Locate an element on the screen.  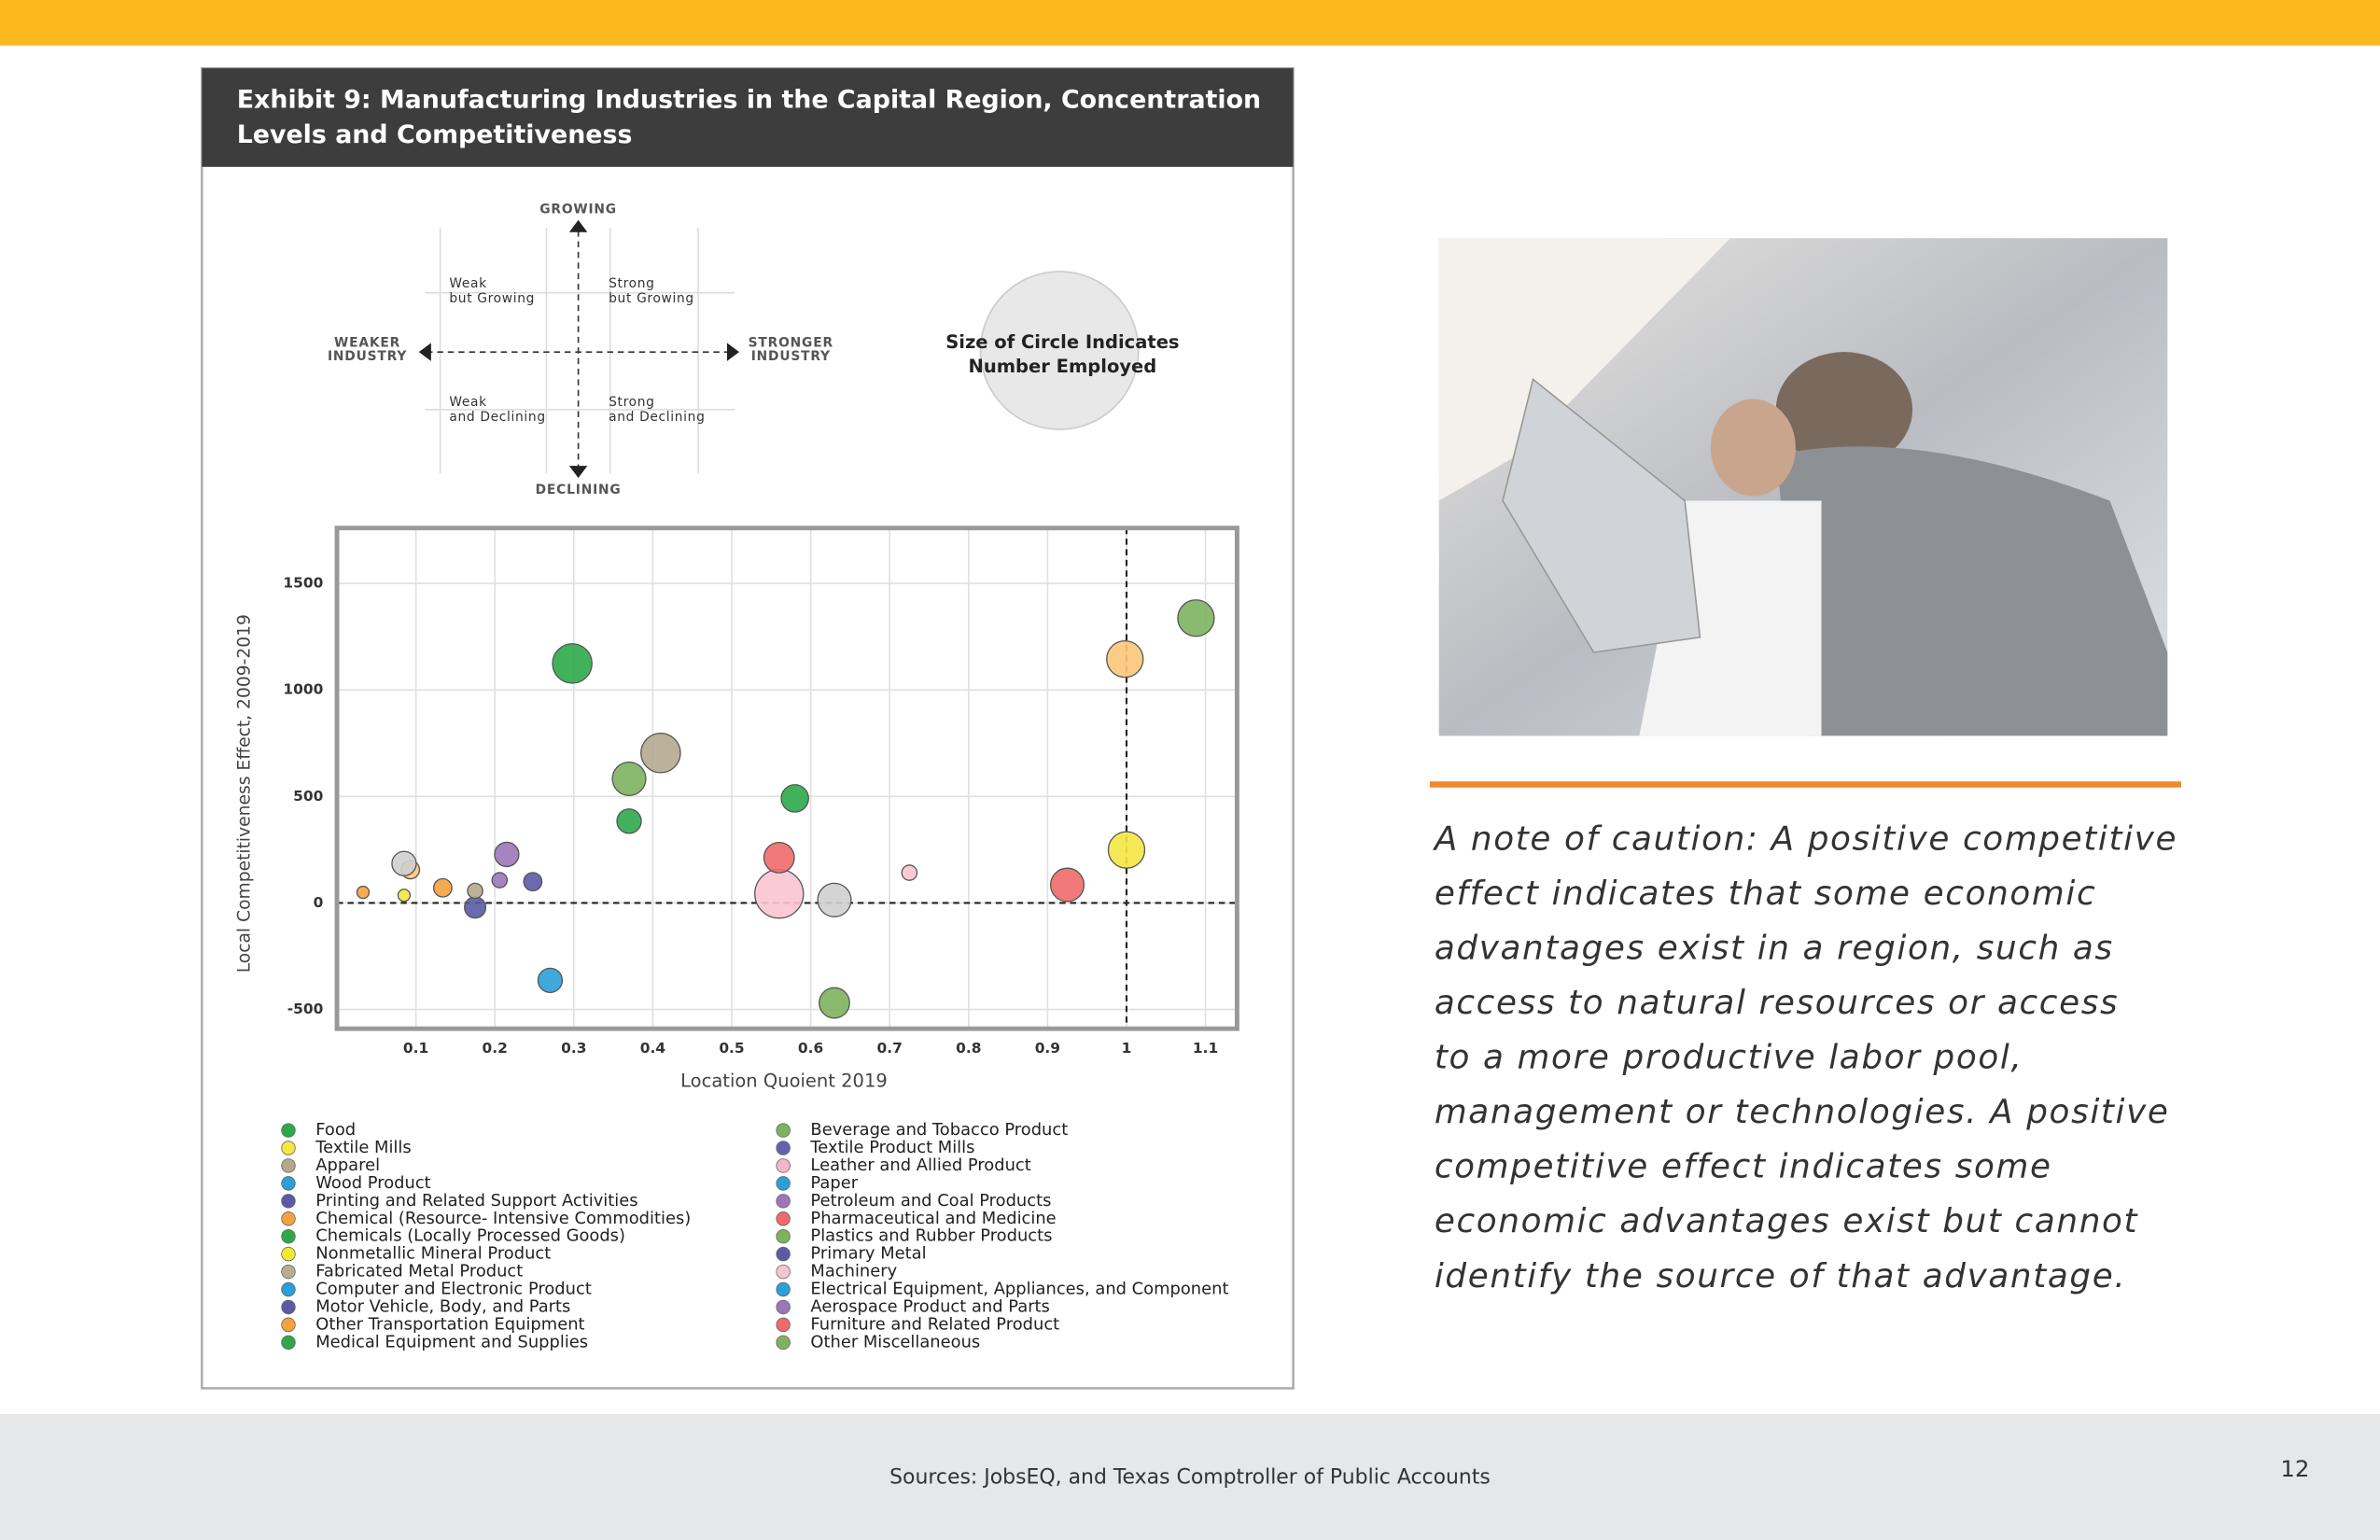
note-line: management or technologies. A positive is located at coordinates (1802, 1112).